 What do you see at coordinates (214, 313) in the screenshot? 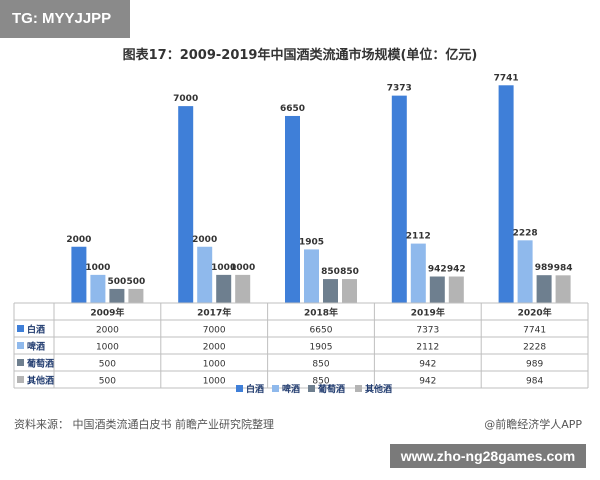
I see `table-header-cell: 2017年` at bounding box center [214, 313].